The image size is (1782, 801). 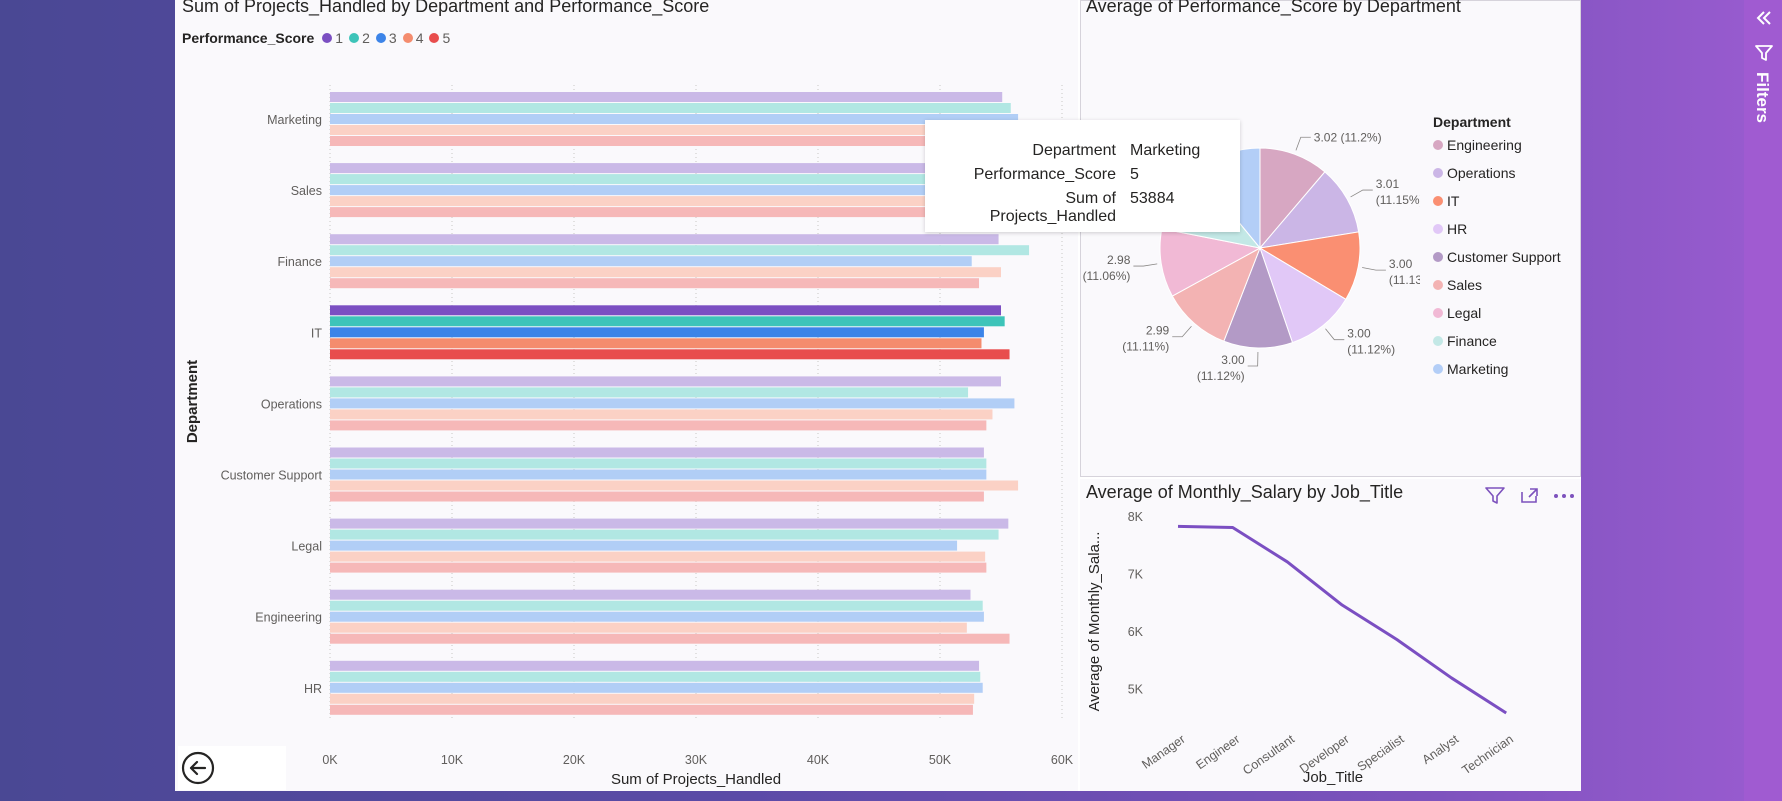 I want to click on y-tick-label: 5K, so click(x=1136, y=689).